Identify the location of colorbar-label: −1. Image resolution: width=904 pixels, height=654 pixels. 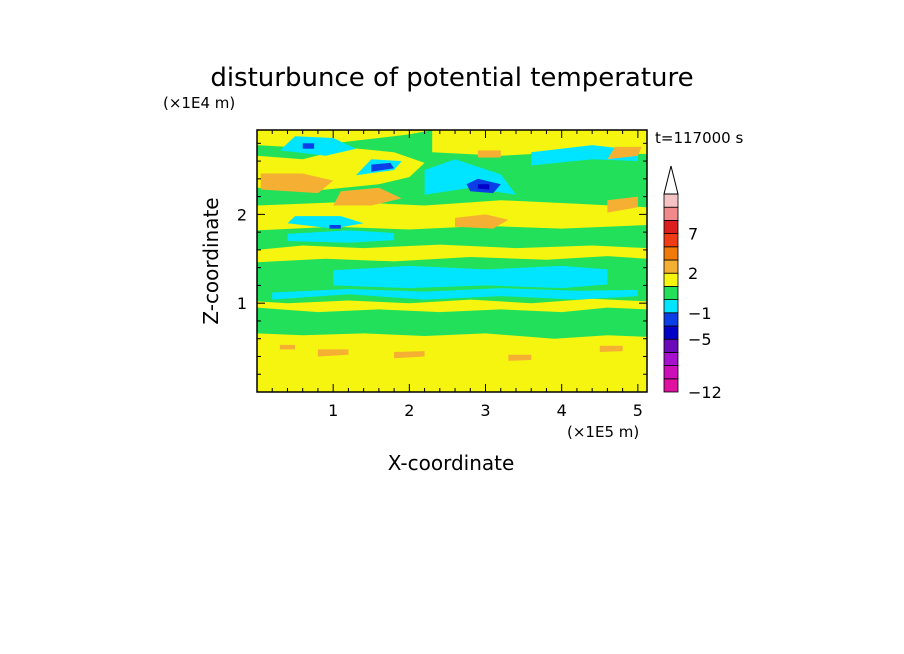
(700, 313).